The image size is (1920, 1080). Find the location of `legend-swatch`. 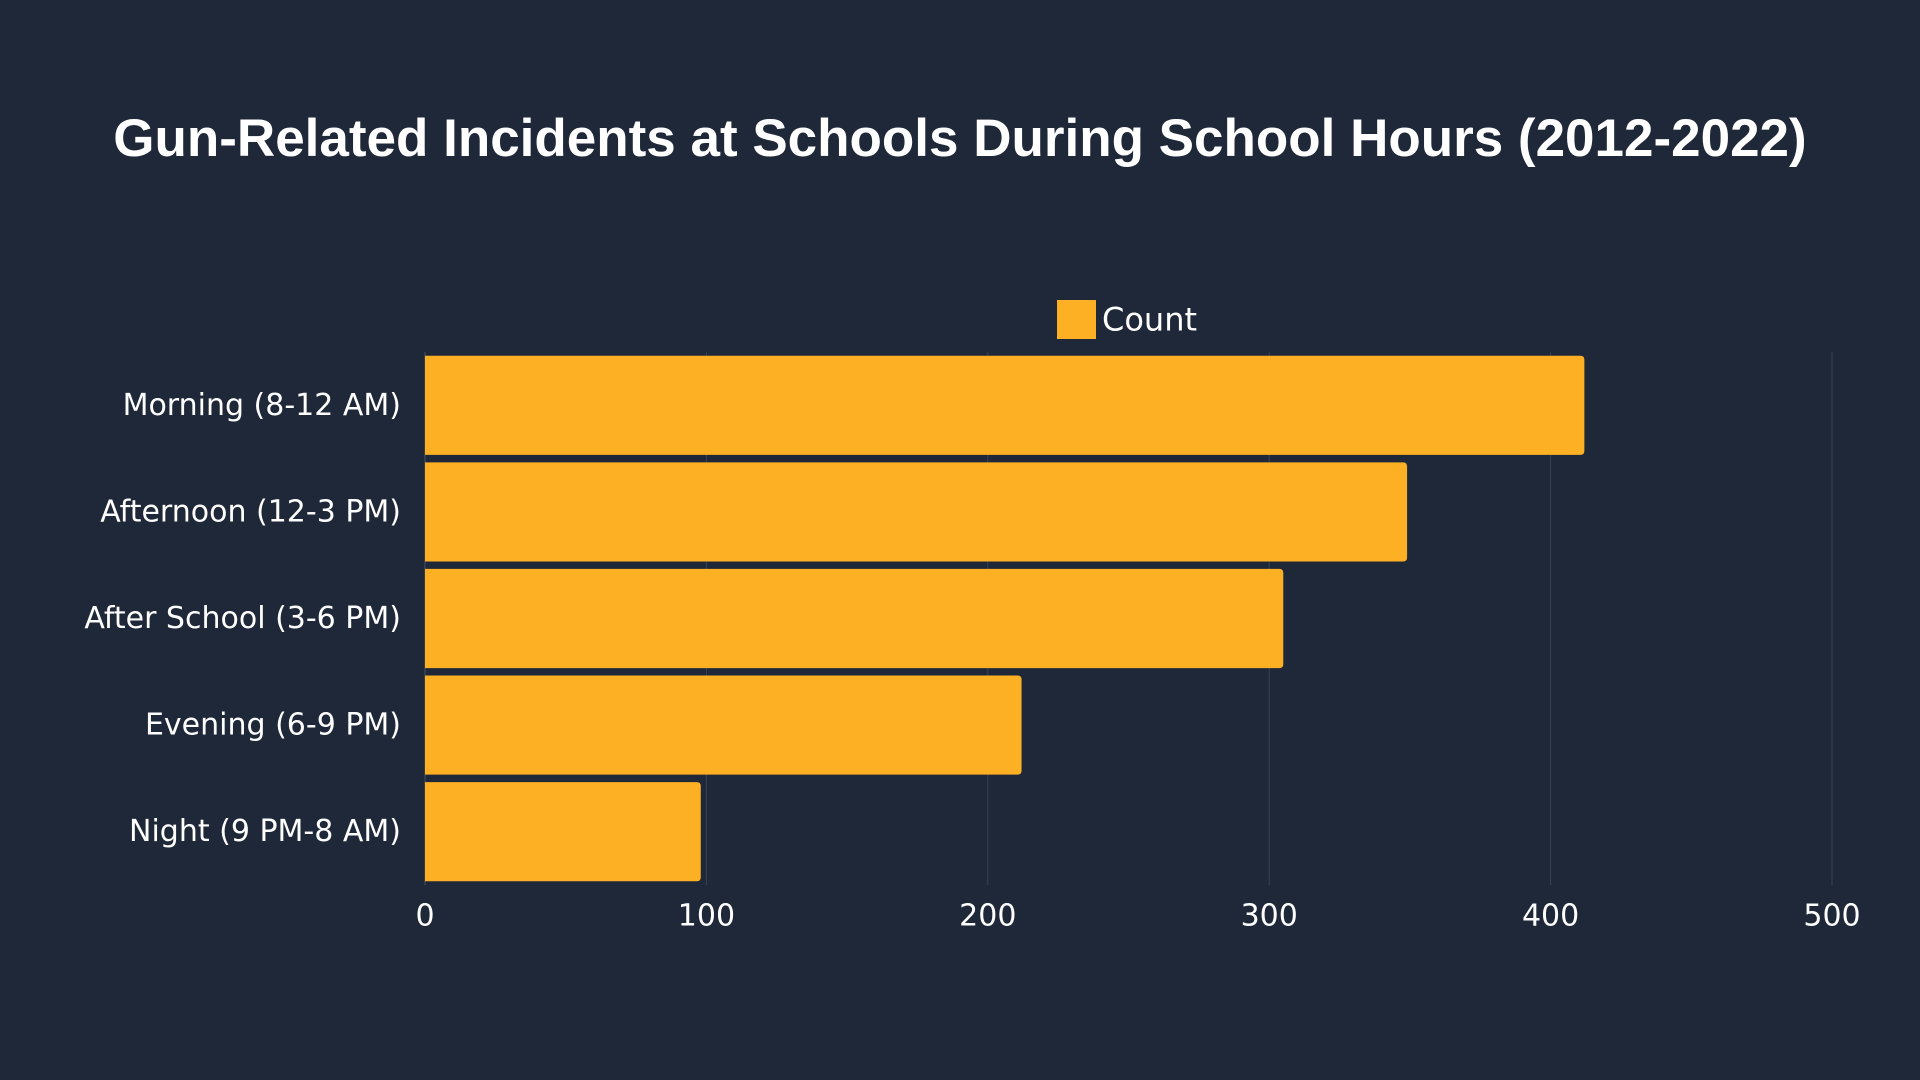

legend-swatch is located at coordinates (1076, 319).